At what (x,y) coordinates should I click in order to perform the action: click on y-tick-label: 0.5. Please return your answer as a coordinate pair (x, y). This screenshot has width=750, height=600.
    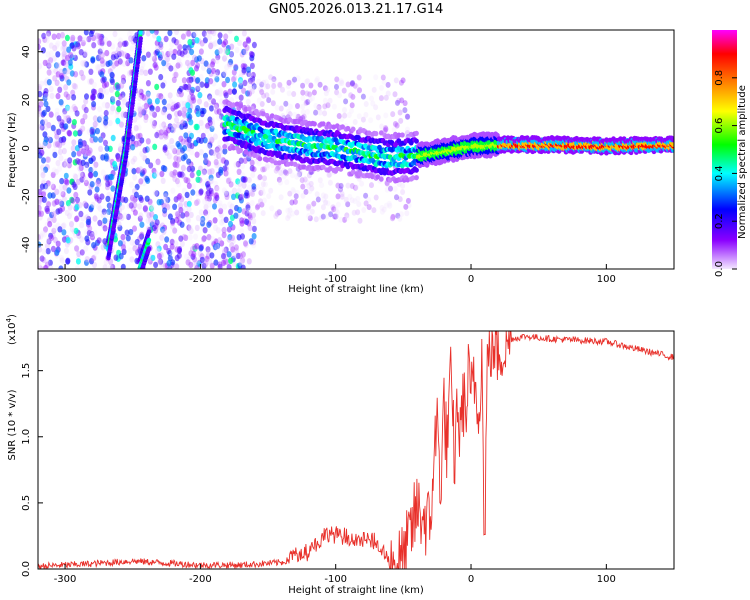
    Looking at the image, I should click on (26, 503).